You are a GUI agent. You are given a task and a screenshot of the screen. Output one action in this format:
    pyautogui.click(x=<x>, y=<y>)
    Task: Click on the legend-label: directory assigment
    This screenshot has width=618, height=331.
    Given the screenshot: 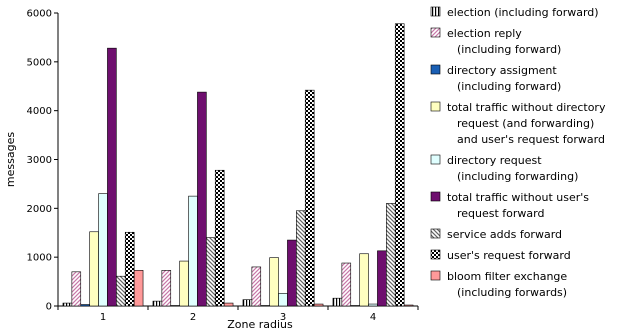 What is the action you would take?
    pyautogui.click(x=502, y=70)
    